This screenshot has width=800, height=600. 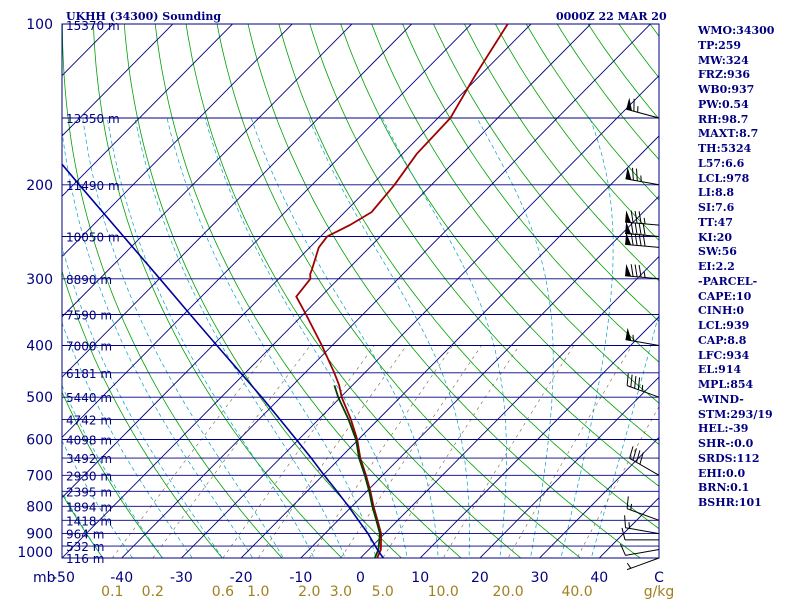 What do you see at coordinates (576, 592) in the screenshot?
I see `mixing-ratio-label: 40.0` at bounding box center [576, 592].